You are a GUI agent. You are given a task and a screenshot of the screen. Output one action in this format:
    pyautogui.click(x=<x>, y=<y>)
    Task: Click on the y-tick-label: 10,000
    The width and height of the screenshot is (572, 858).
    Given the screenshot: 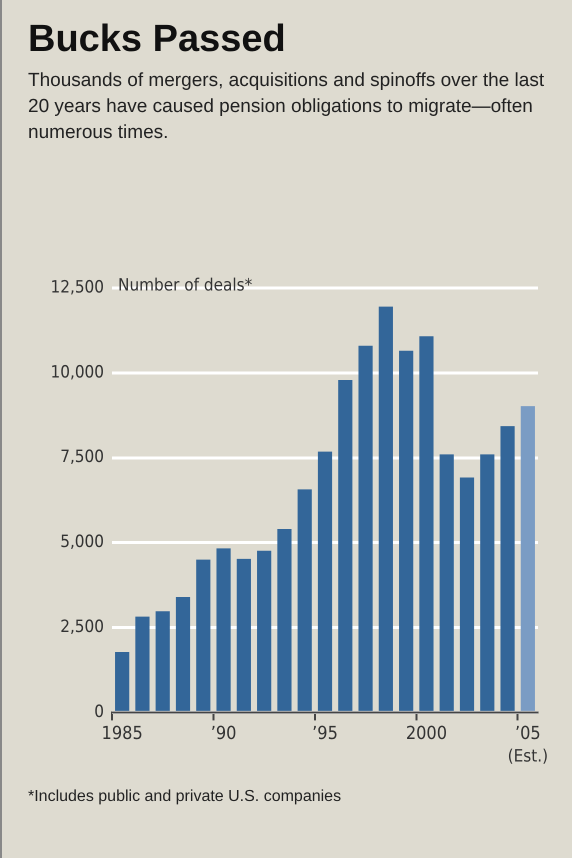 What is the action you would take?
    pyautogui.click(x=77, y=372)
    